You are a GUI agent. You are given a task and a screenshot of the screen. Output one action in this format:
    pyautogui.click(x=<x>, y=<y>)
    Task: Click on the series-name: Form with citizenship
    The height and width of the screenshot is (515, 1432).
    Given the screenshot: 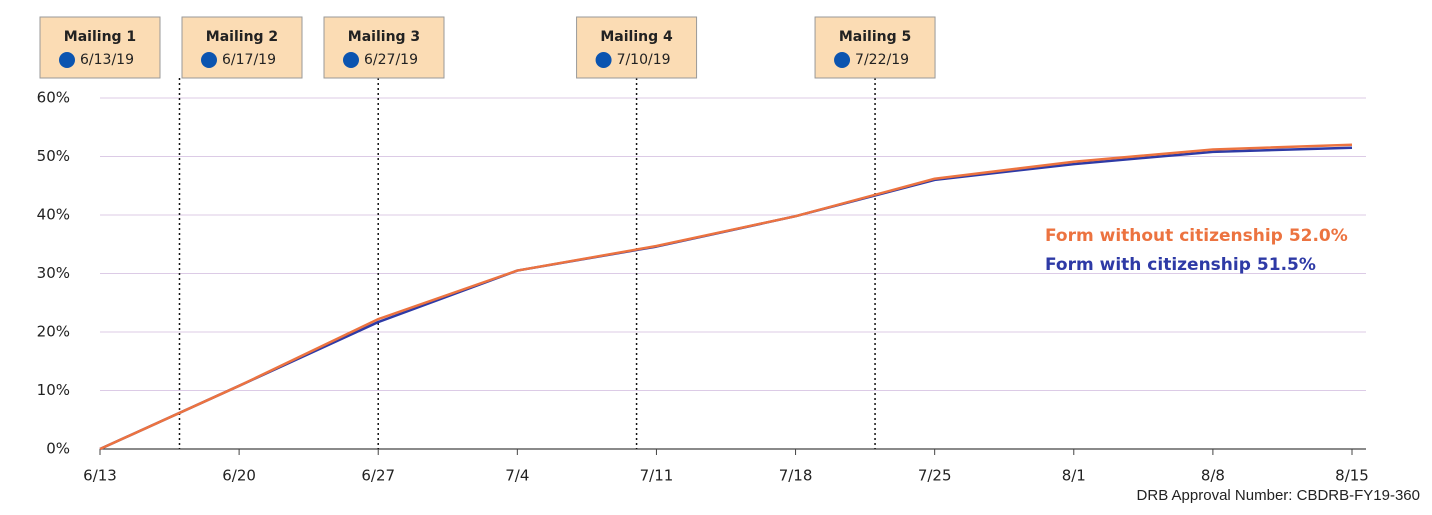 What is the action you would take?
    pyautogui.click(x=1148, y=265)
    